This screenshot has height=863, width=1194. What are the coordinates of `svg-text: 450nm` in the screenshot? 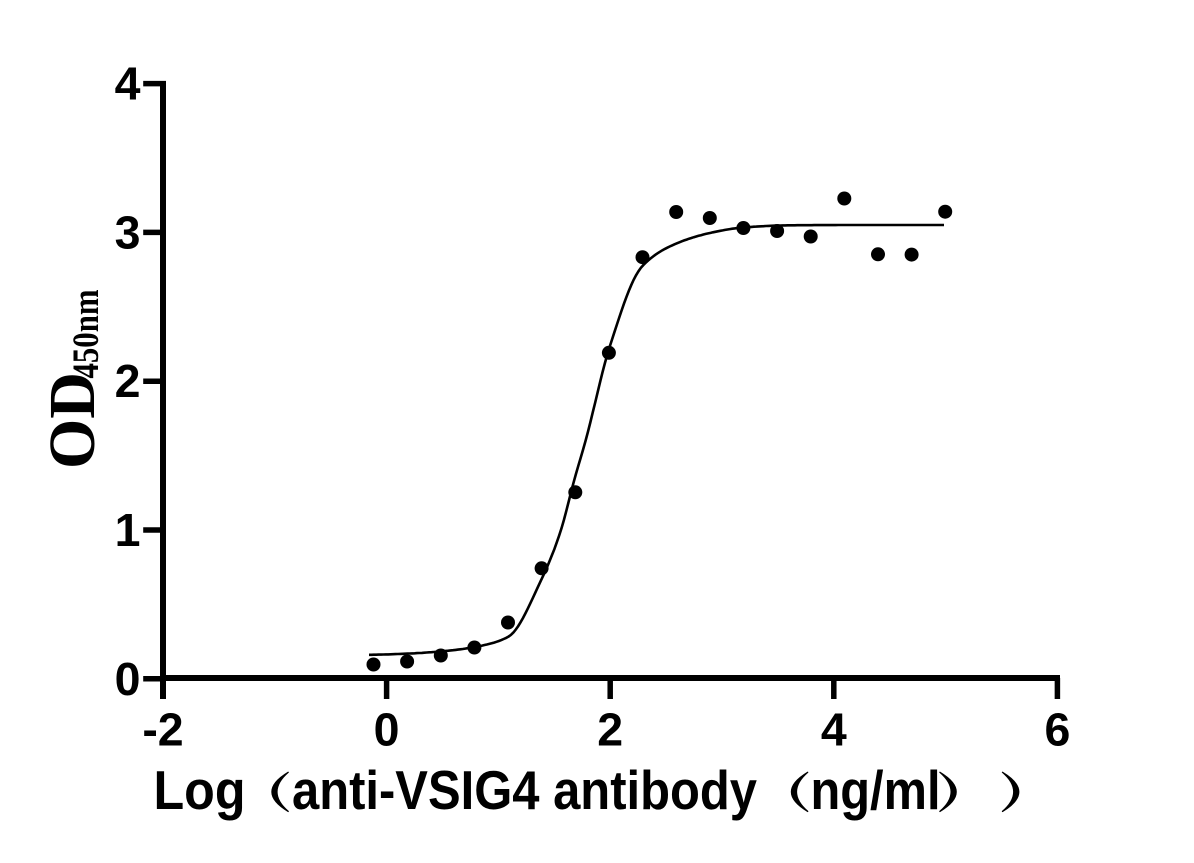 It's located at (86, 333).